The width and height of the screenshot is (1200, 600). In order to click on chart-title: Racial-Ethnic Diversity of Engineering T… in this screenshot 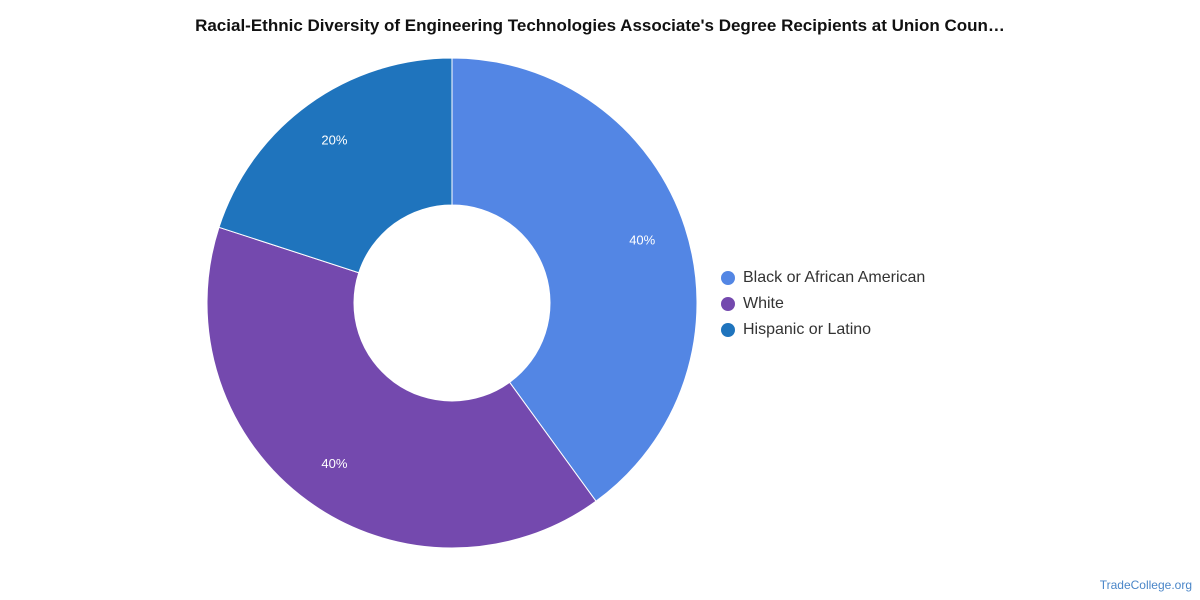, I will do `click(600, 25)`.